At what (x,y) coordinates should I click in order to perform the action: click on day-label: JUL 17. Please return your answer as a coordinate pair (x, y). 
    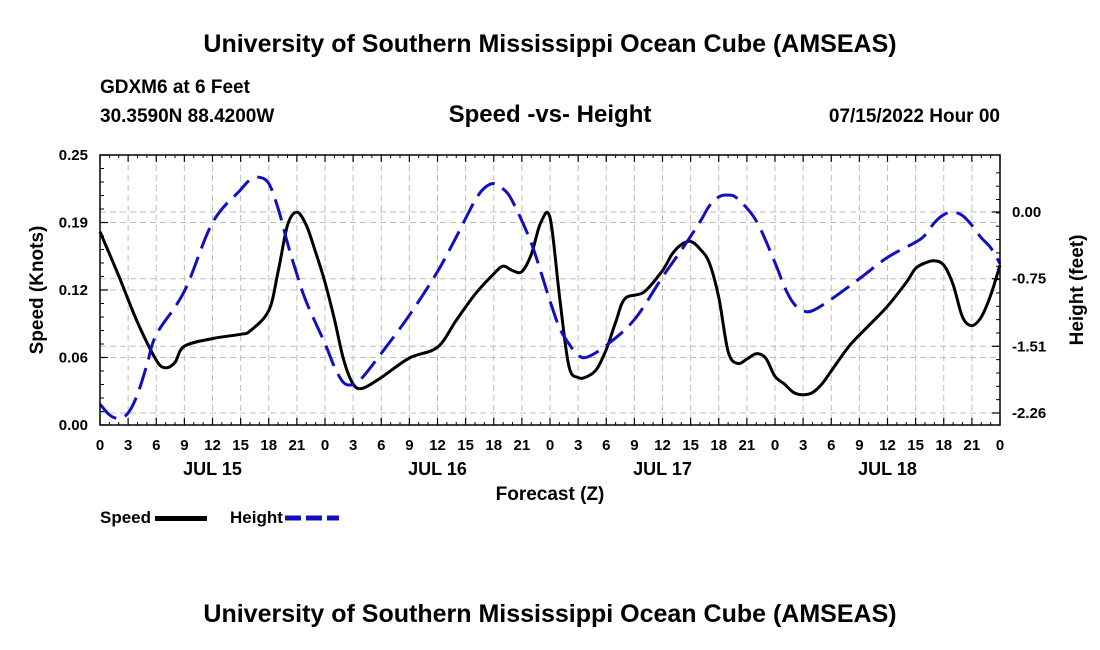
    Looking at the image, I should click on (662, 469).